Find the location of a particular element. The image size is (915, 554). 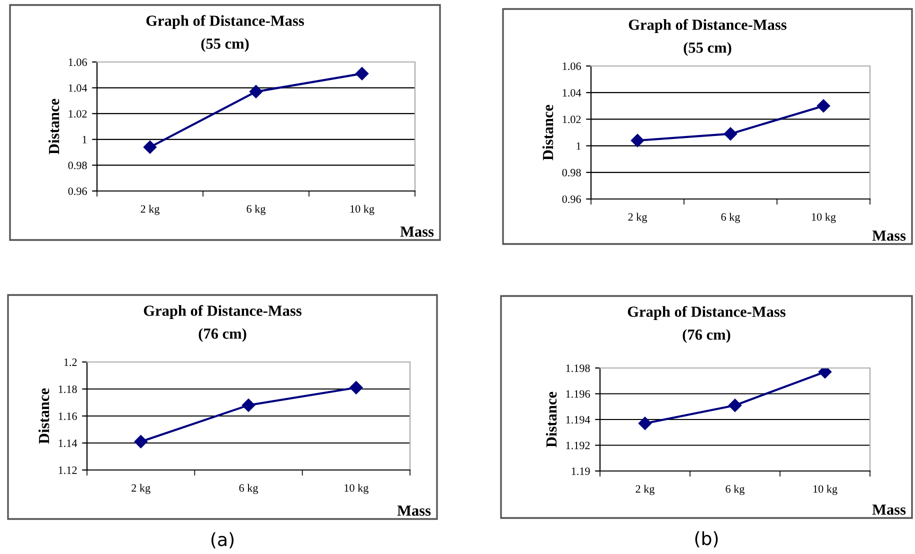

y-tick-label: 1.19 is located at coordinates (581, 471).